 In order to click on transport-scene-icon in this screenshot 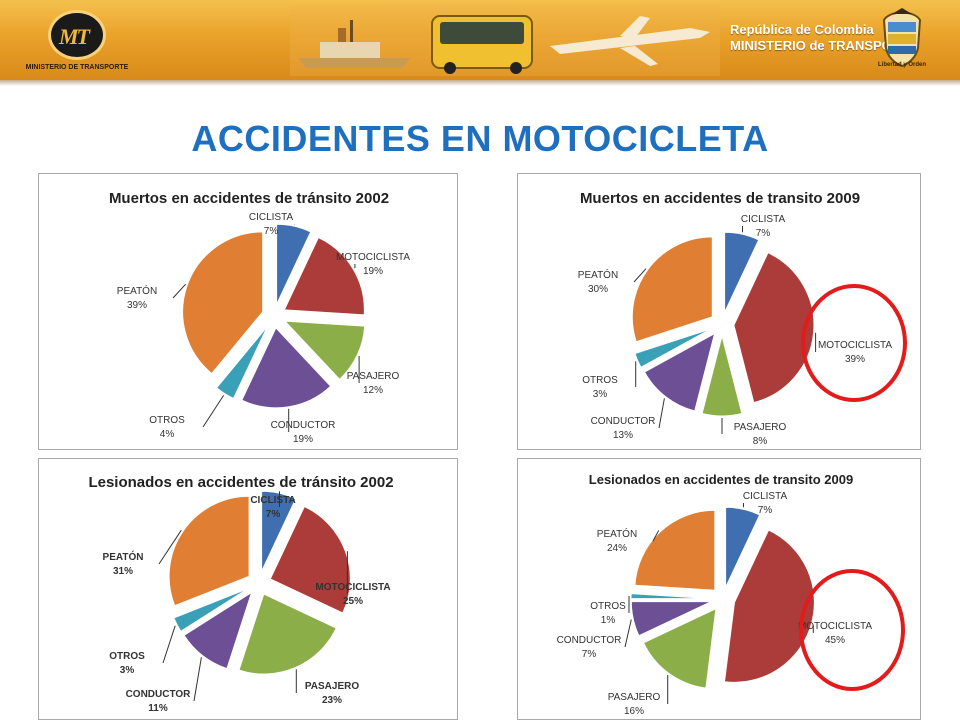, I will do `click(505, 41)`.